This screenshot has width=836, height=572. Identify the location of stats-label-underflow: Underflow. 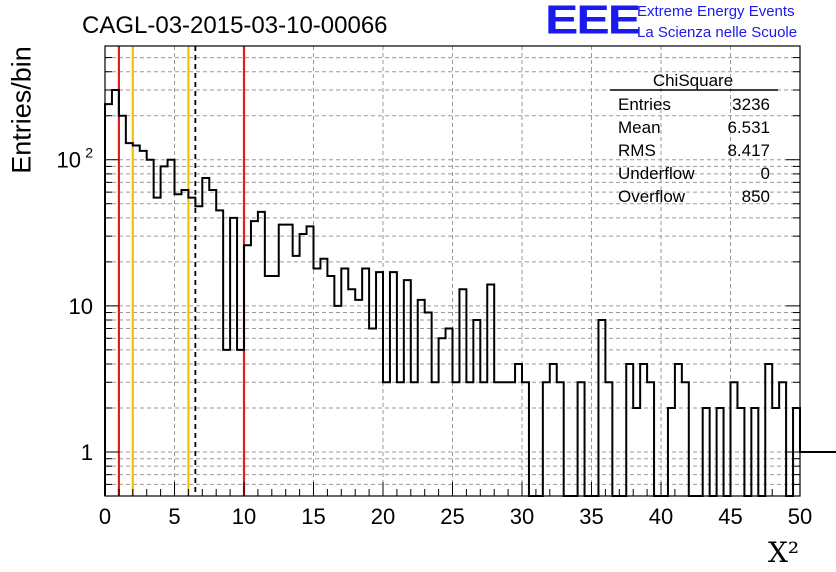
(656, 173).